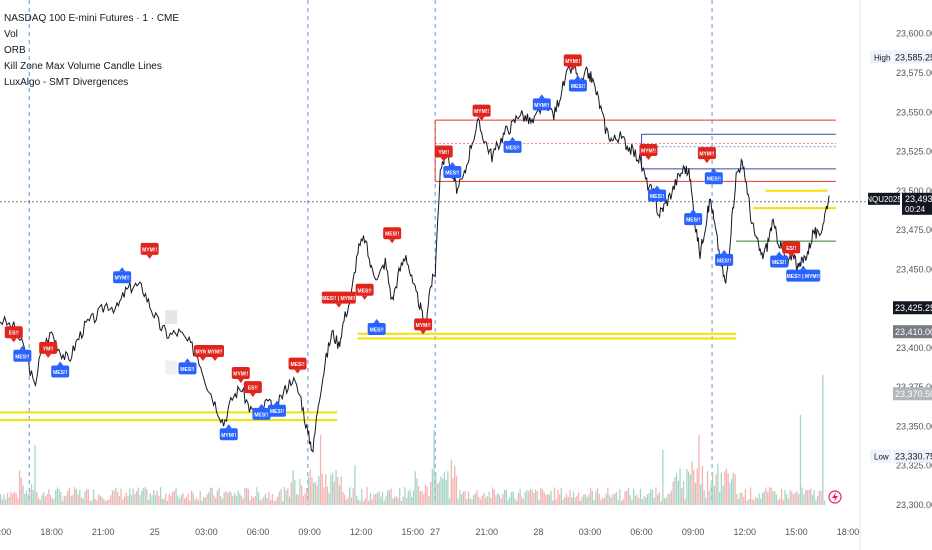  I want to click on x-tick-label: 18:00, so click(51, 532).